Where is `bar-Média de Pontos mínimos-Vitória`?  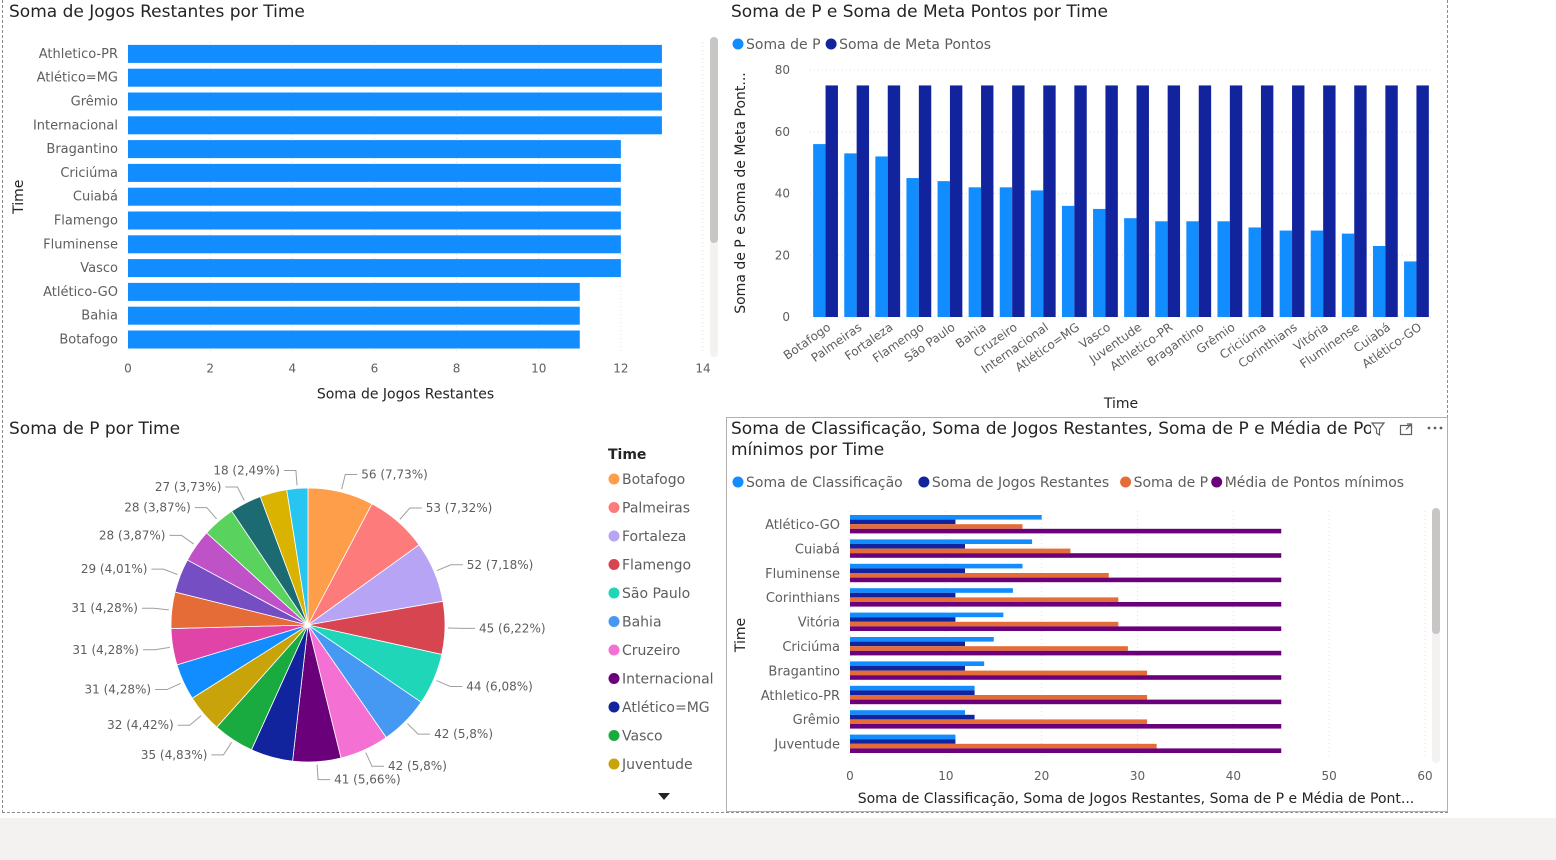
bar-Média de Pontos mínimos-Vitória is located at coordinates (1066, 628).